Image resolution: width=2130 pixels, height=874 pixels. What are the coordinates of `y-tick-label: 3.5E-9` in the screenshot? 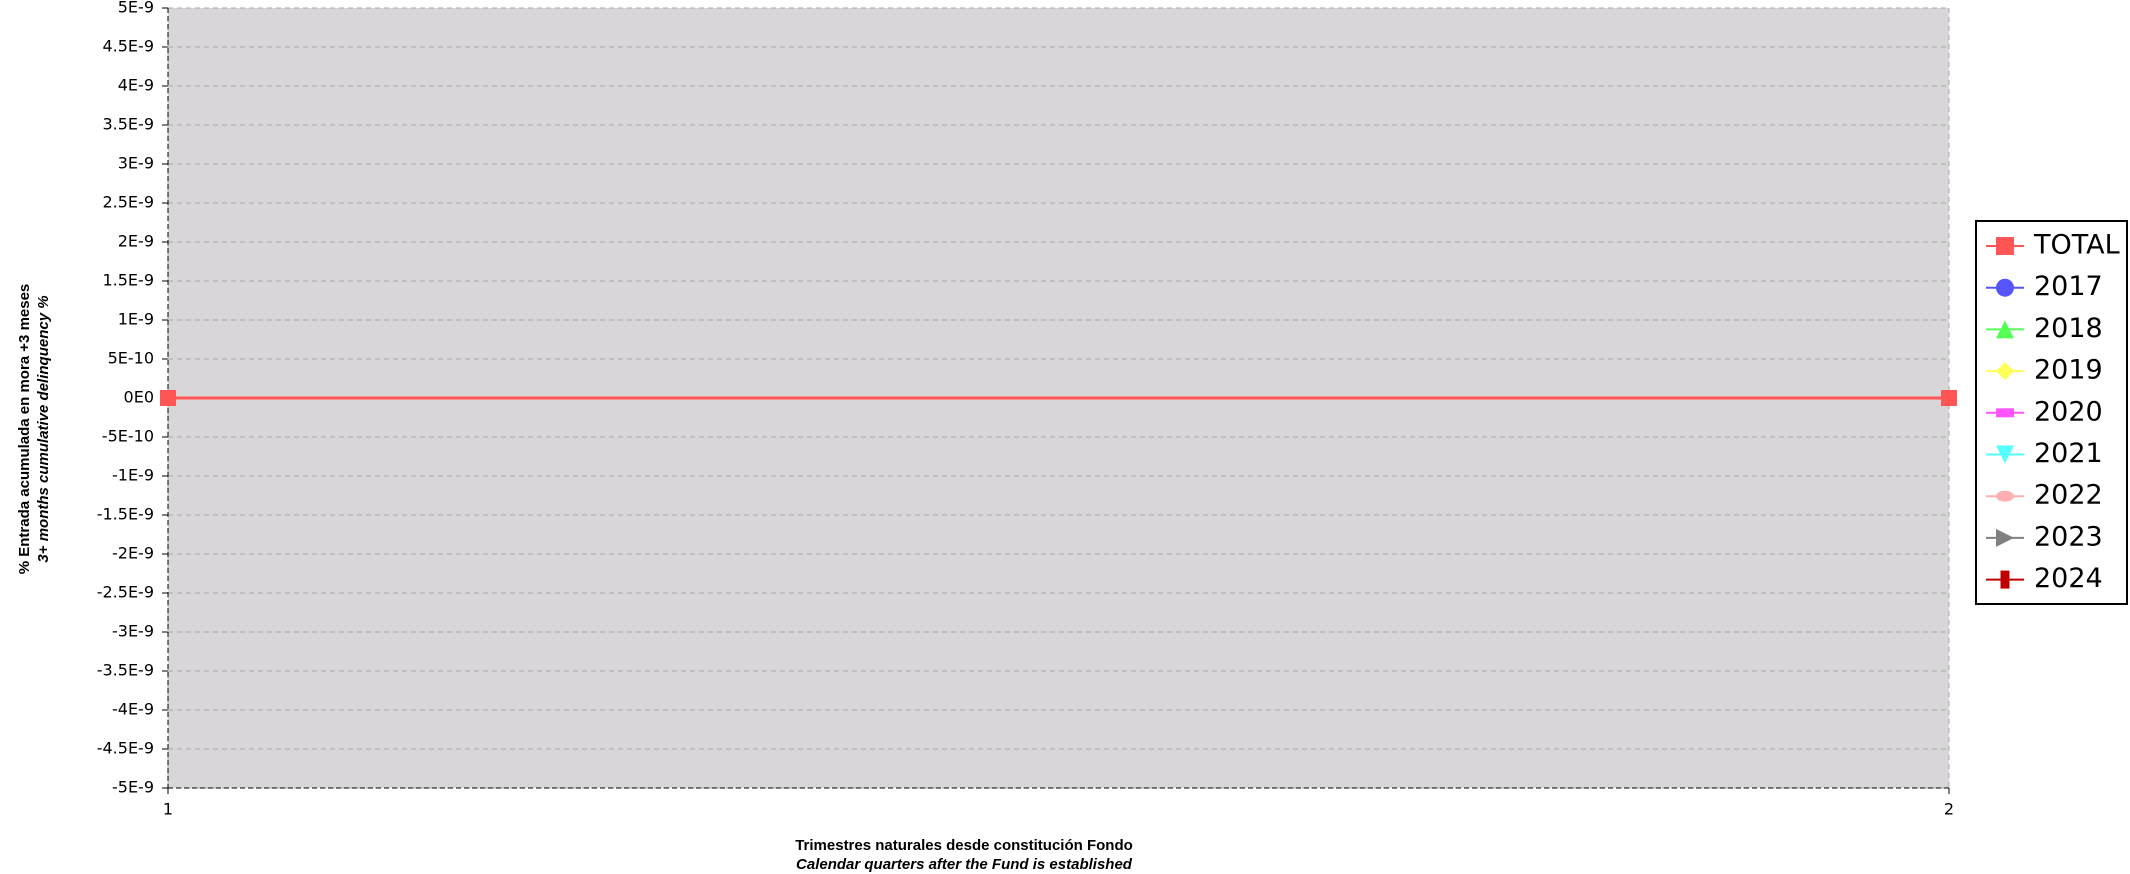 It's located at (128, 124).